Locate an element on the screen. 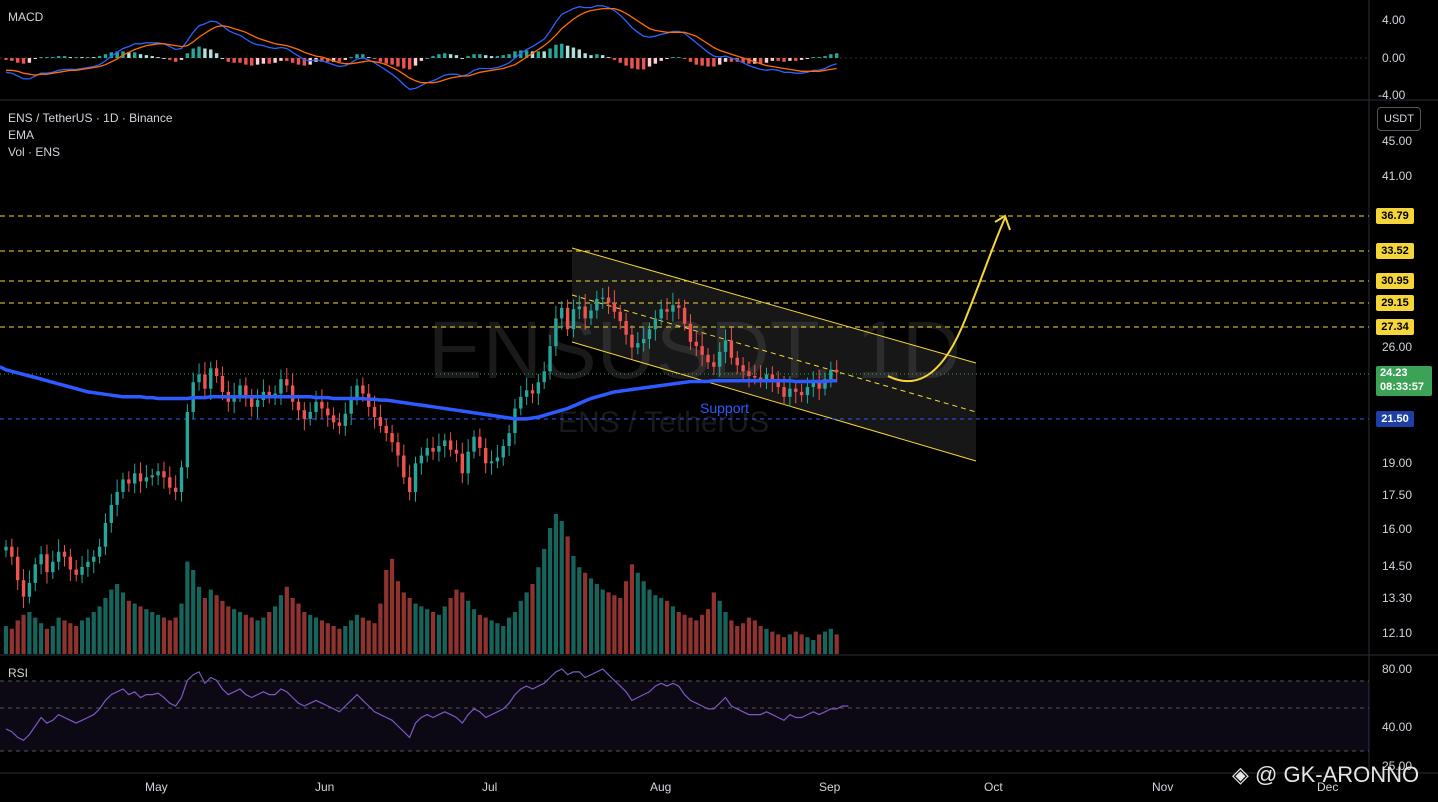 Image resolution: width=1438 pixels, height=802 pixels. rsi-legend: RSI is located at coordinates (18, 673).